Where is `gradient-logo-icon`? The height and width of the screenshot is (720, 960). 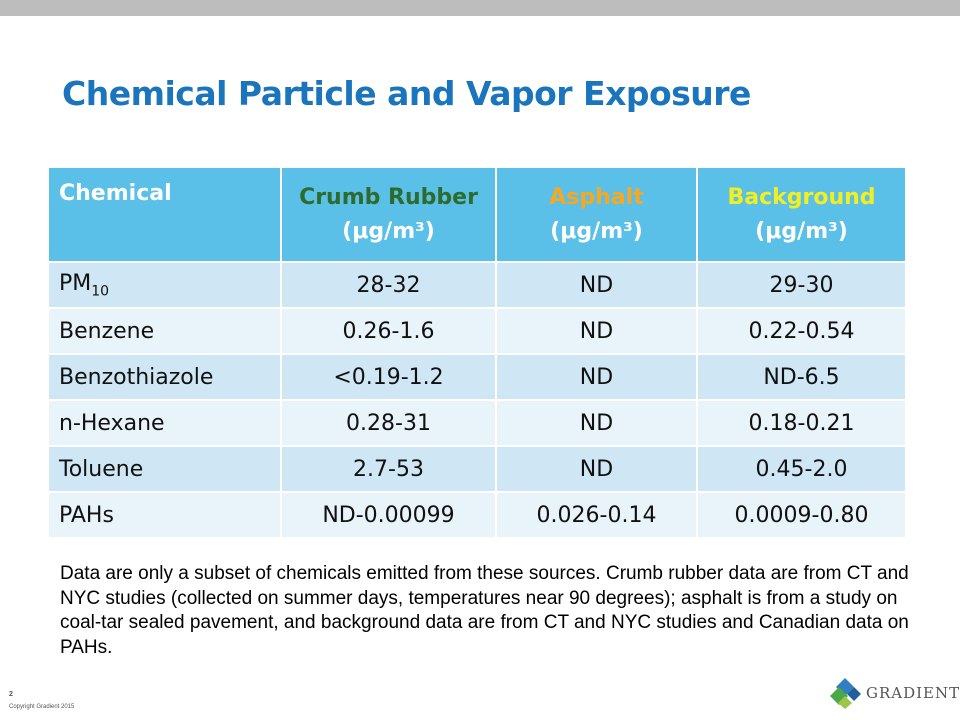 gradient-logo-icon is located at coordinates (845, 693).